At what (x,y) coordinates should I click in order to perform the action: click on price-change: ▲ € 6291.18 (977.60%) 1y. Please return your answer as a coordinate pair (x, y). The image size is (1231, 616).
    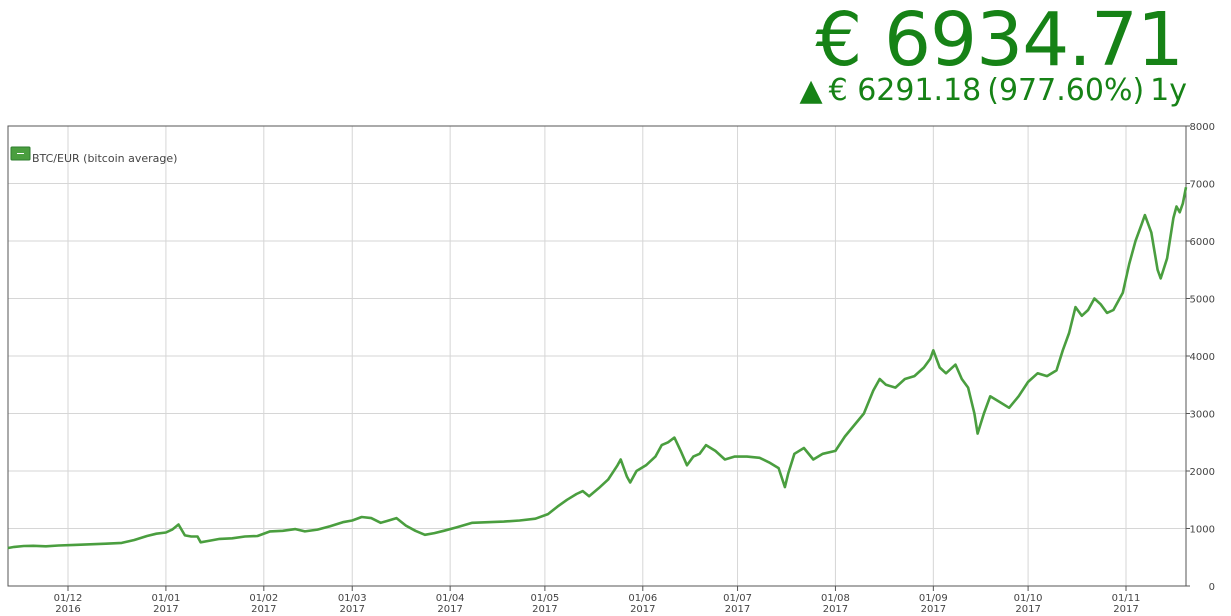
    Looking at the image, I should click on (991, 91).